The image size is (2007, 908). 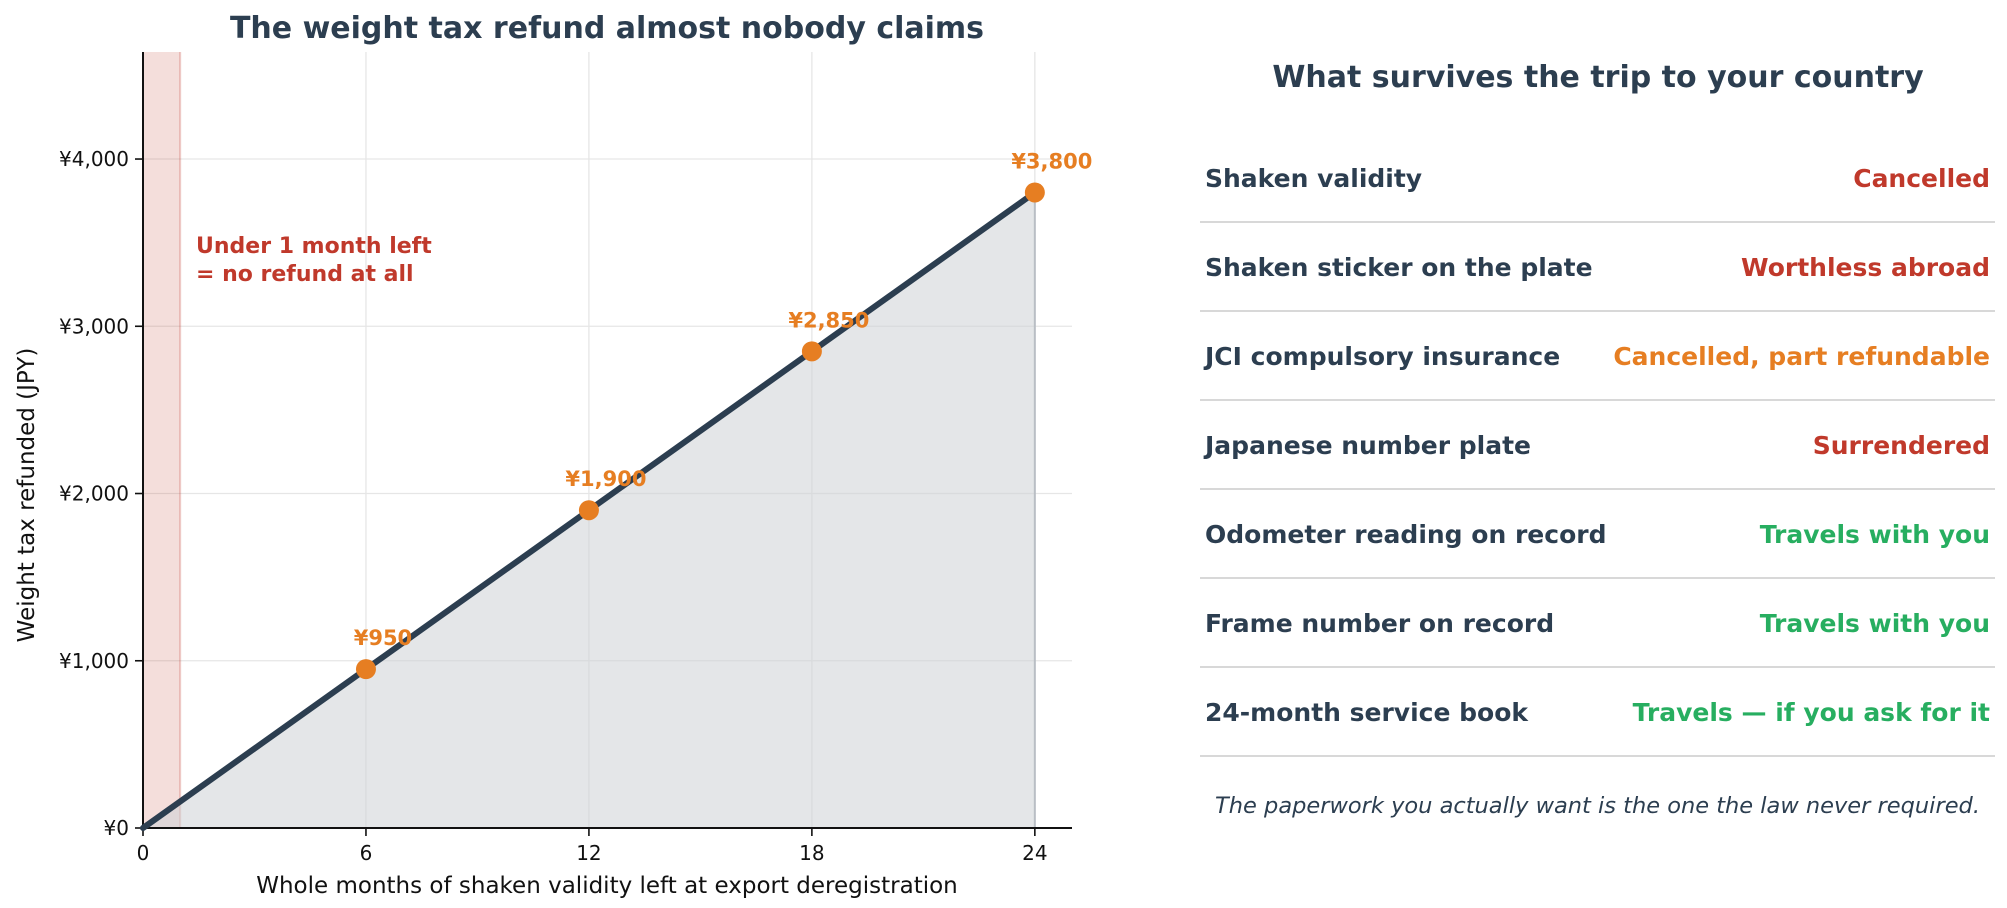 I want to click on x-tick-label: 0, so click(x=143, y=853).